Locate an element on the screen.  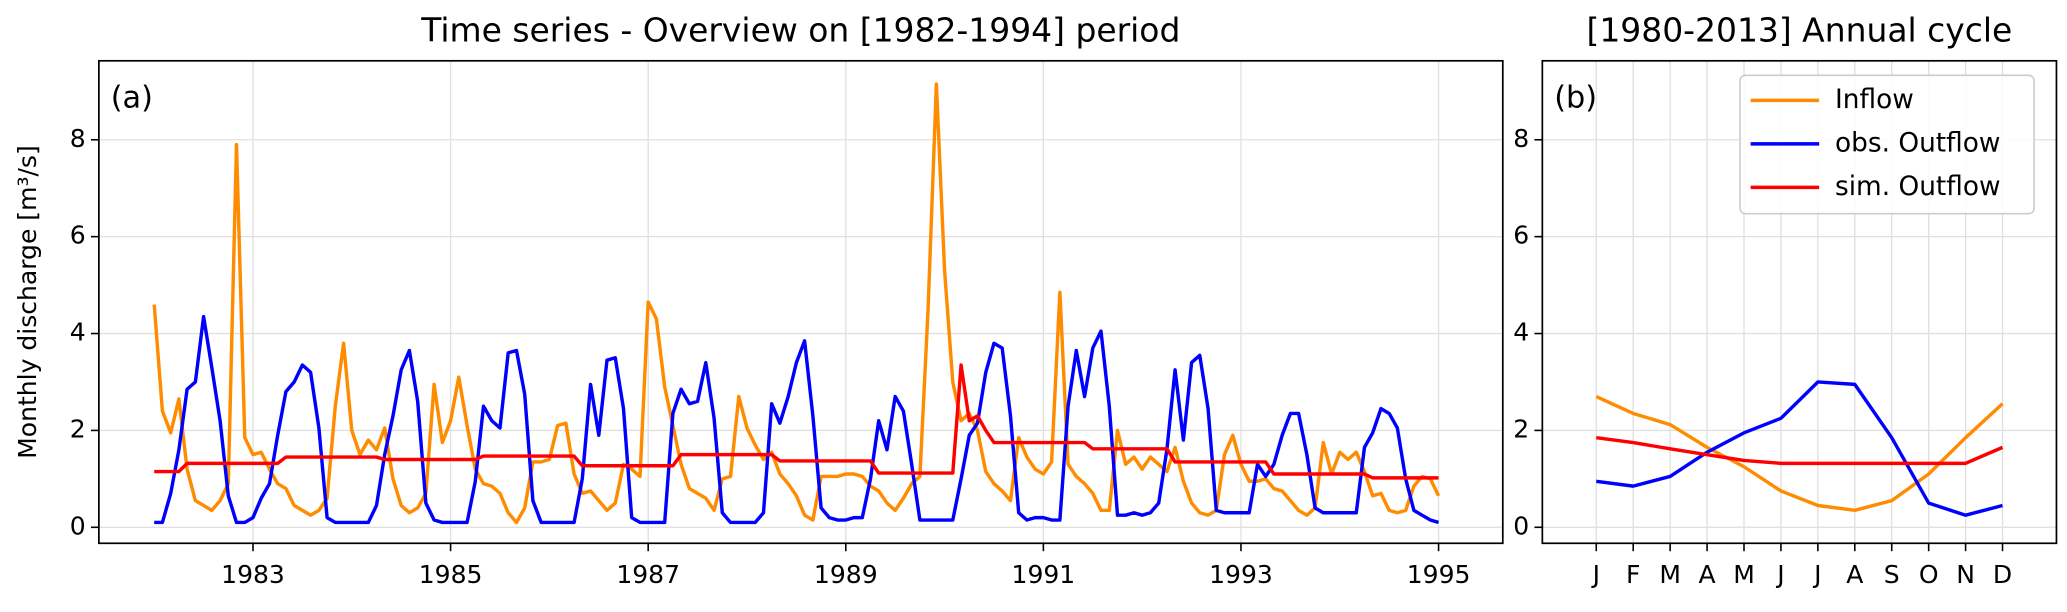
legend-label: obs. Outflow is located at coordinates (1917, 143).